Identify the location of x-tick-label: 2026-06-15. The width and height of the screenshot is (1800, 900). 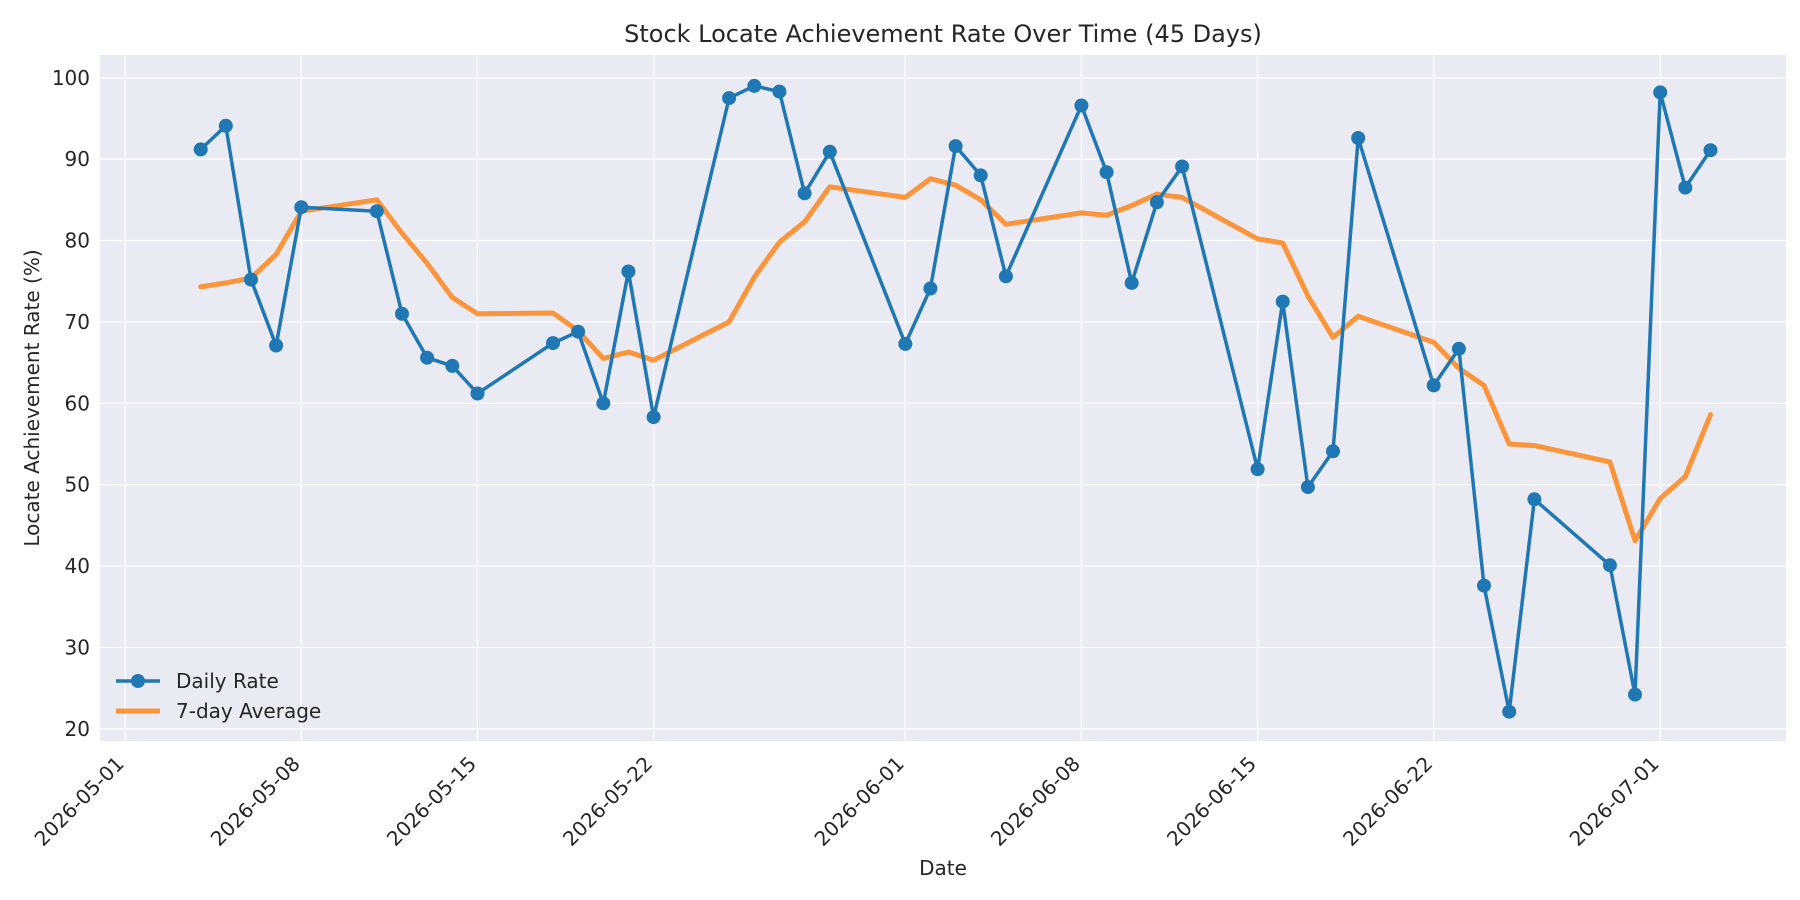
(1211, 801).